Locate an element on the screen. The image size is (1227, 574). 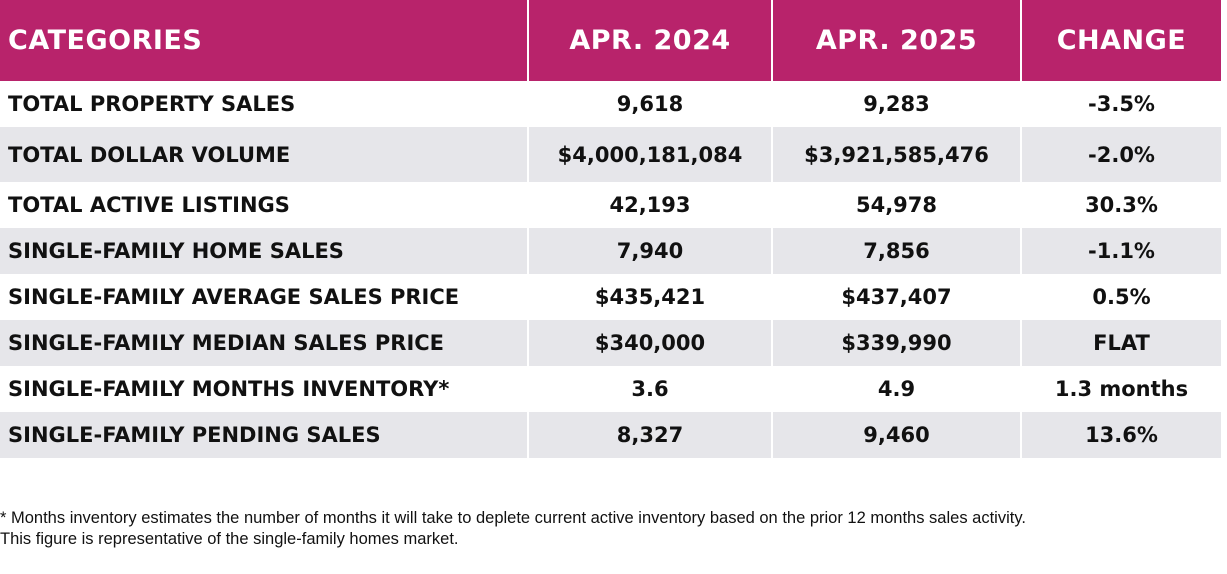
row-apr-2024-value: 9,618 is located at coordinates (651, 104).